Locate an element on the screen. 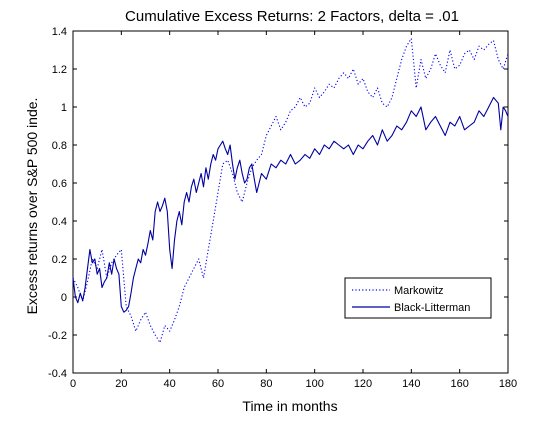 The height and width of the screenshot is (425, 560). x-tick-label: 180 is located at coordinates (508, 384).